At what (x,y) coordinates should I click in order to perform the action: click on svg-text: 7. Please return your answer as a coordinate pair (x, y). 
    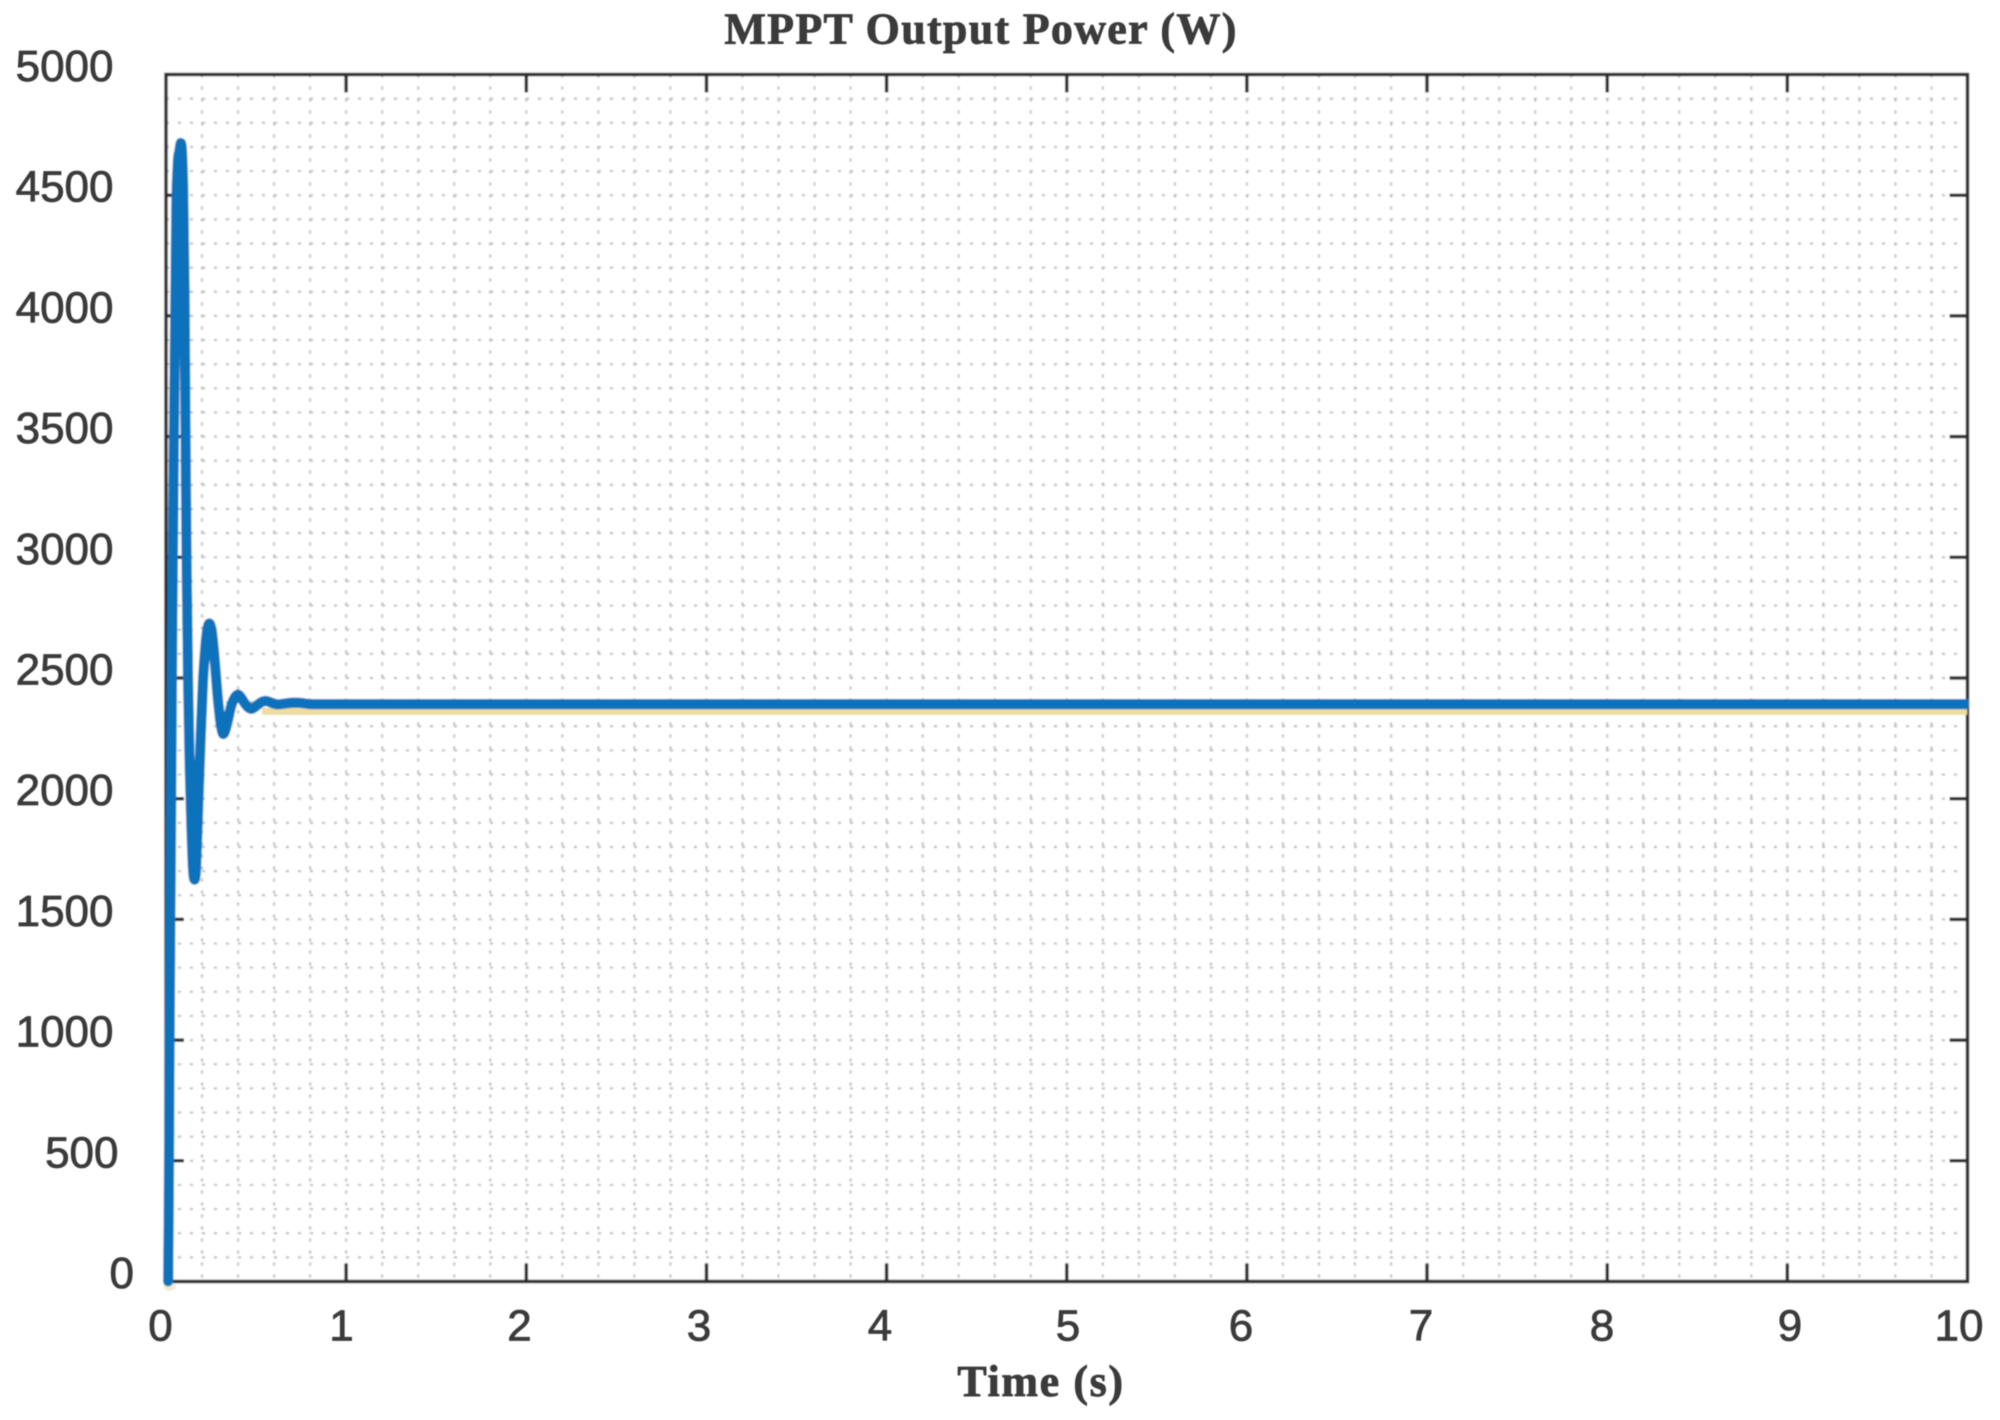
    Looking at the image, I should click on (1421, 1326).